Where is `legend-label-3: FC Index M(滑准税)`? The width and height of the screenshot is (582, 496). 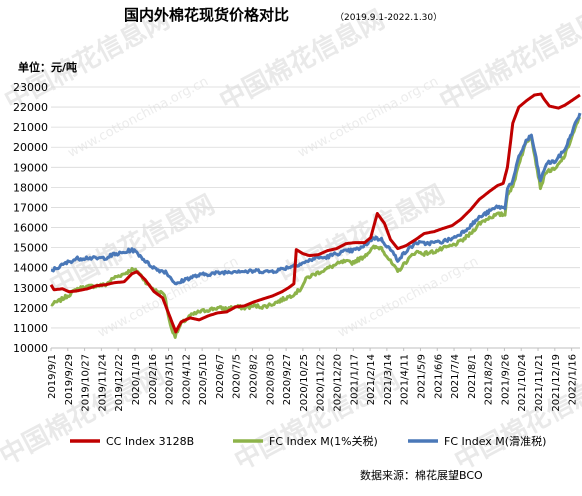
legend-label-3: FC Index M(滑准税) is located at coordinates (495, 441).